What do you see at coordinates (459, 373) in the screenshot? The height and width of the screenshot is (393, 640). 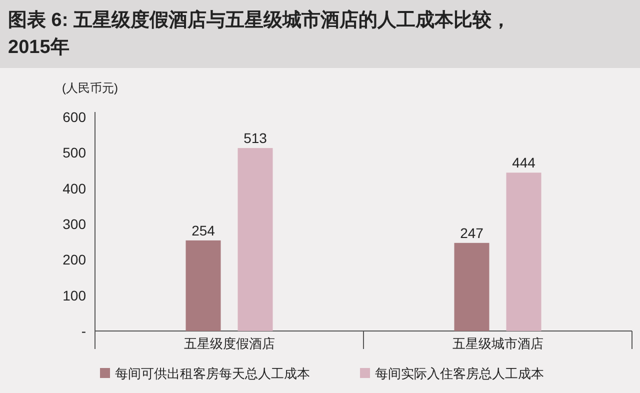 I see `legend-label: 每间实际入住客房总人工成本` at bounding box center [459, 373].